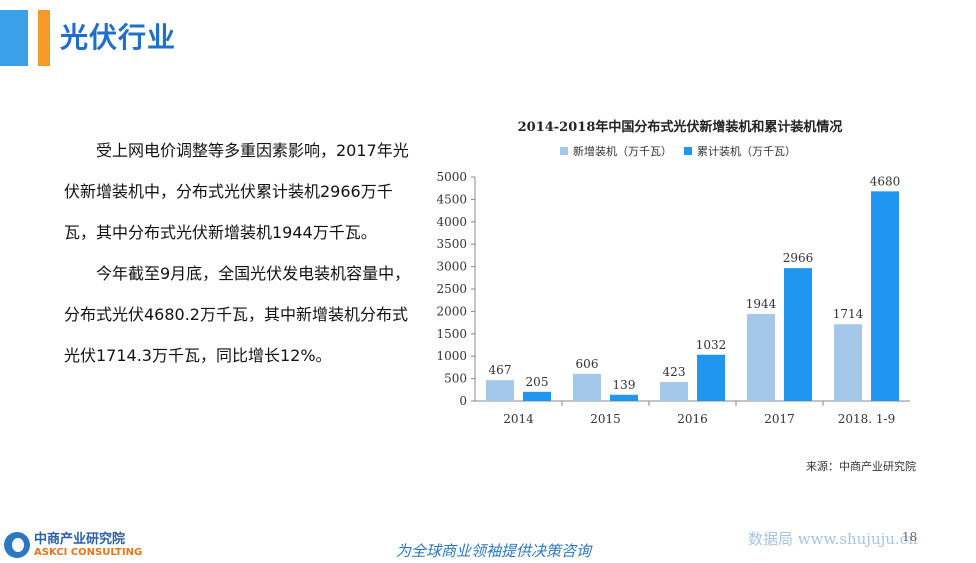  I want to click on data-label: 205, so click(537, 382).